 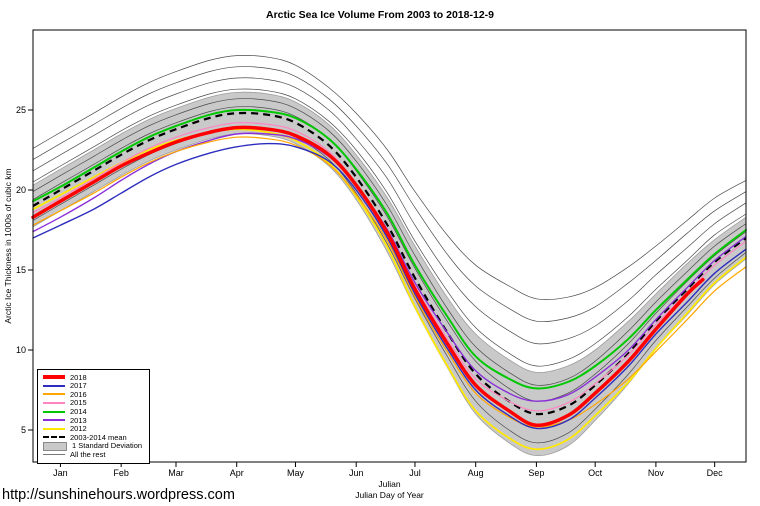 What do you see at coordinates (176, 473) in the screenshot?
I see `svg-text: Mar` at bounding box center [176, 473].